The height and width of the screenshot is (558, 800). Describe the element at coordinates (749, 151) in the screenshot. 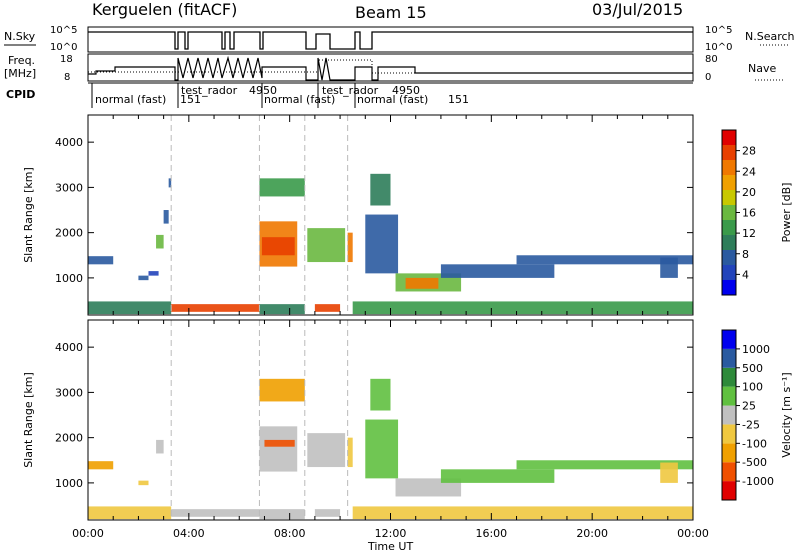

I see `power-colorbar-tick-label: 28` at that location.